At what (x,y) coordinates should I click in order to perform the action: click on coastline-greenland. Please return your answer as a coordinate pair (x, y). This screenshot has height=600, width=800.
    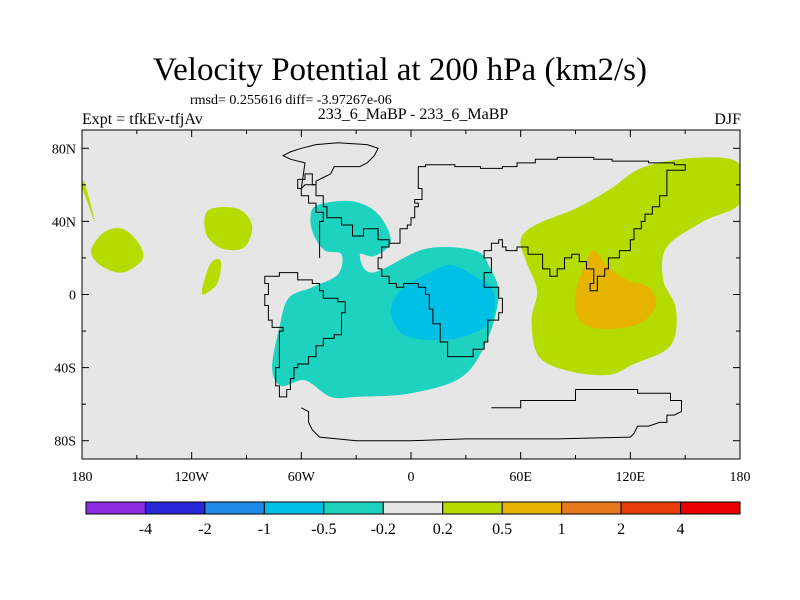
    Looking at the image, I should click on (330, 166).